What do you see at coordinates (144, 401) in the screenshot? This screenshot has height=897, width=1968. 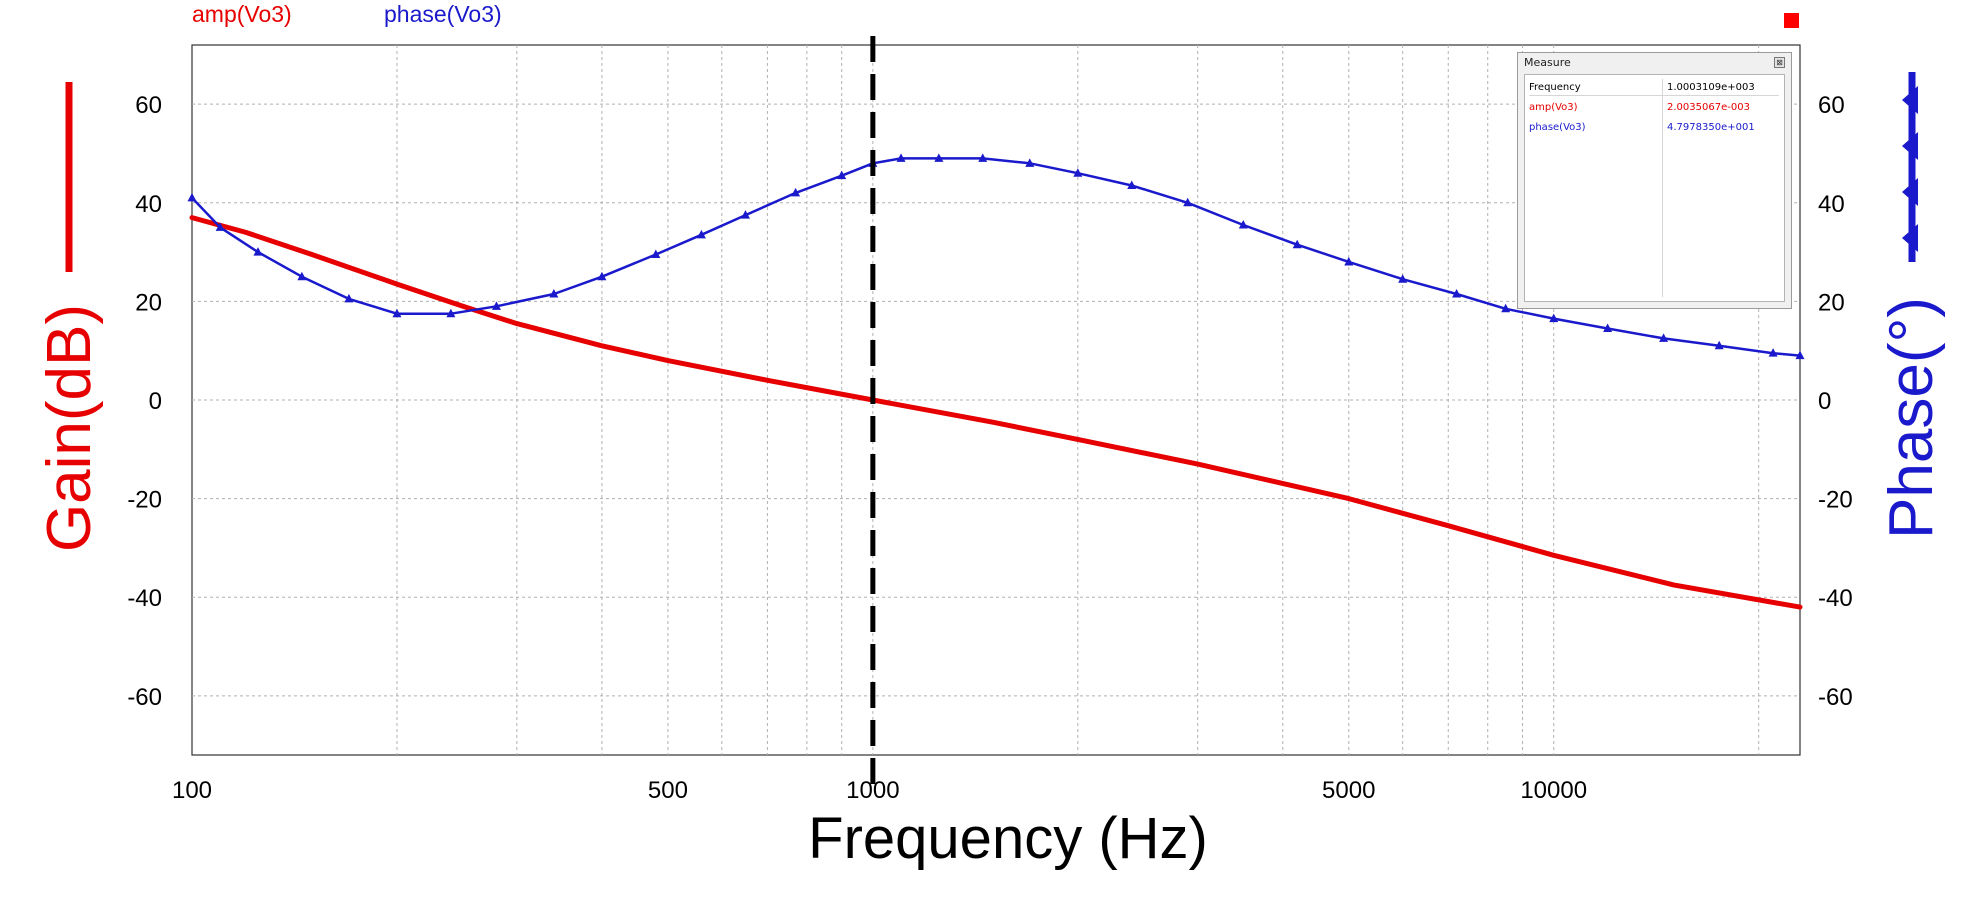 I see `left-axis-ticks: 60 40 20 0 -20 -40 -60` at bounding box center [144, 401].